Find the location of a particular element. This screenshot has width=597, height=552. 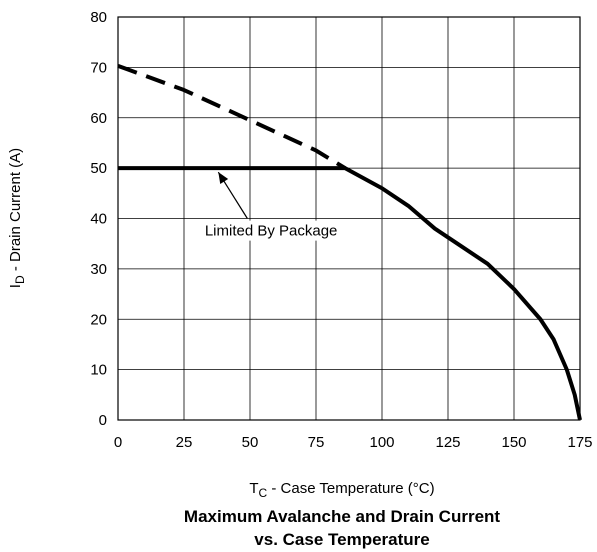

x-tick-labels: 0 25 50 75 100 125 150 175 is located at coordinates (353, 442).